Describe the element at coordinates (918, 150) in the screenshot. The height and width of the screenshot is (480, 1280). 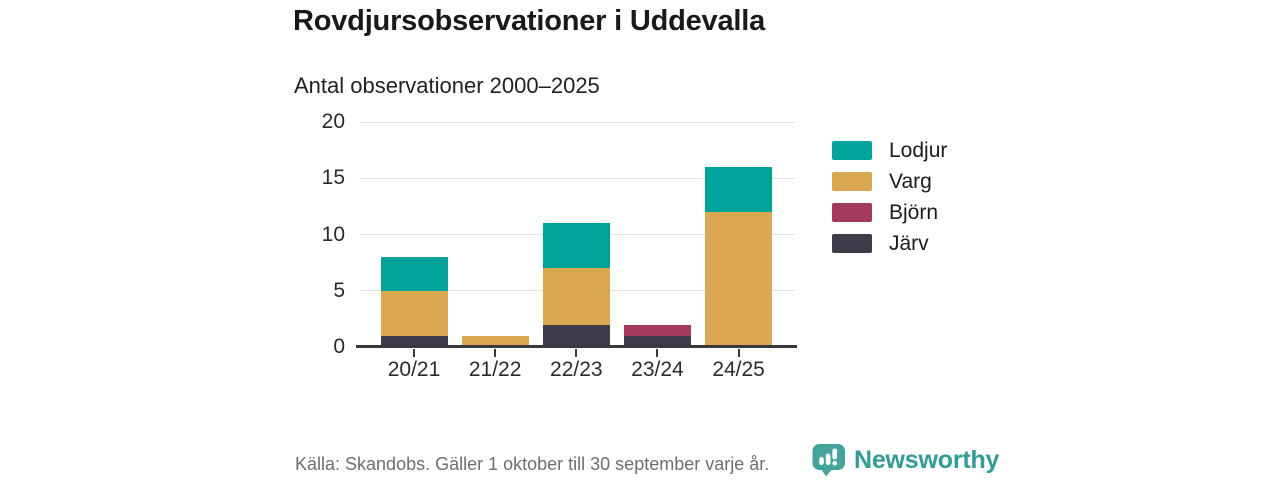
I see `legend-label: Lodjur` at that location.